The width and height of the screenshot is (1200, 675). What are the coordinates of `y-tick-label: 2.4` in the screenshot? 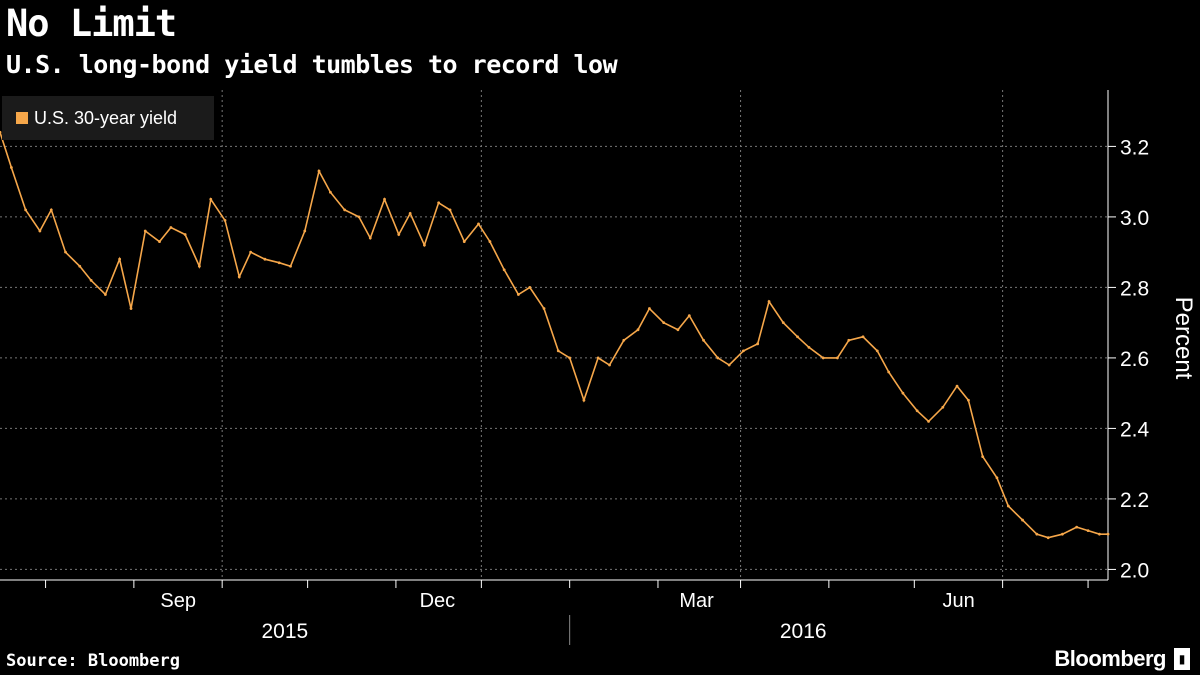 It's located at (1135, 429).